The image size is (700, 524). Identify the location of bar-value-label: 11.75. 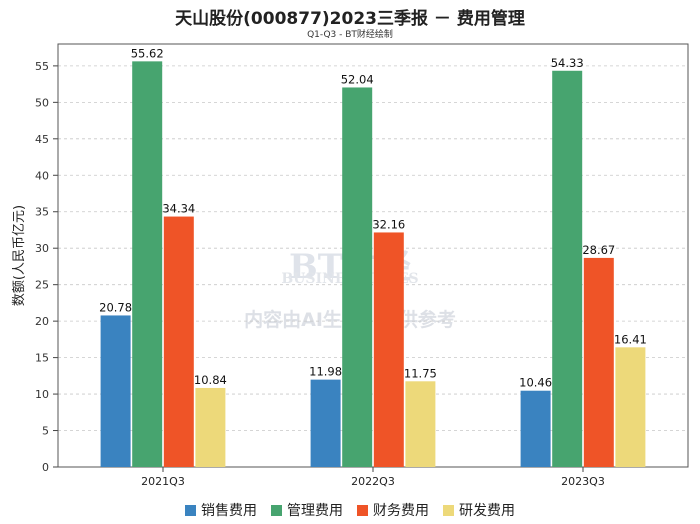
(420, 373).